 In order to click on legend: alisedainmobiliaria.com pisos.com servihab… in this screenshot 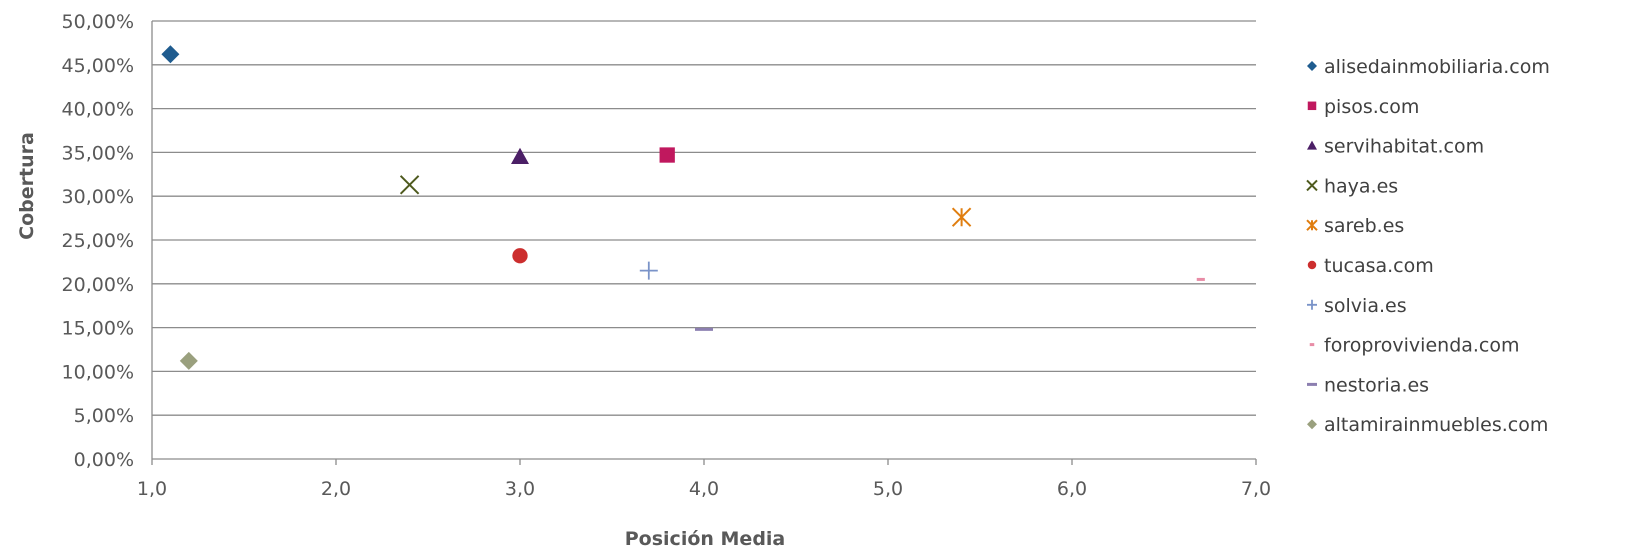, I will do `click(1428, 246)`.